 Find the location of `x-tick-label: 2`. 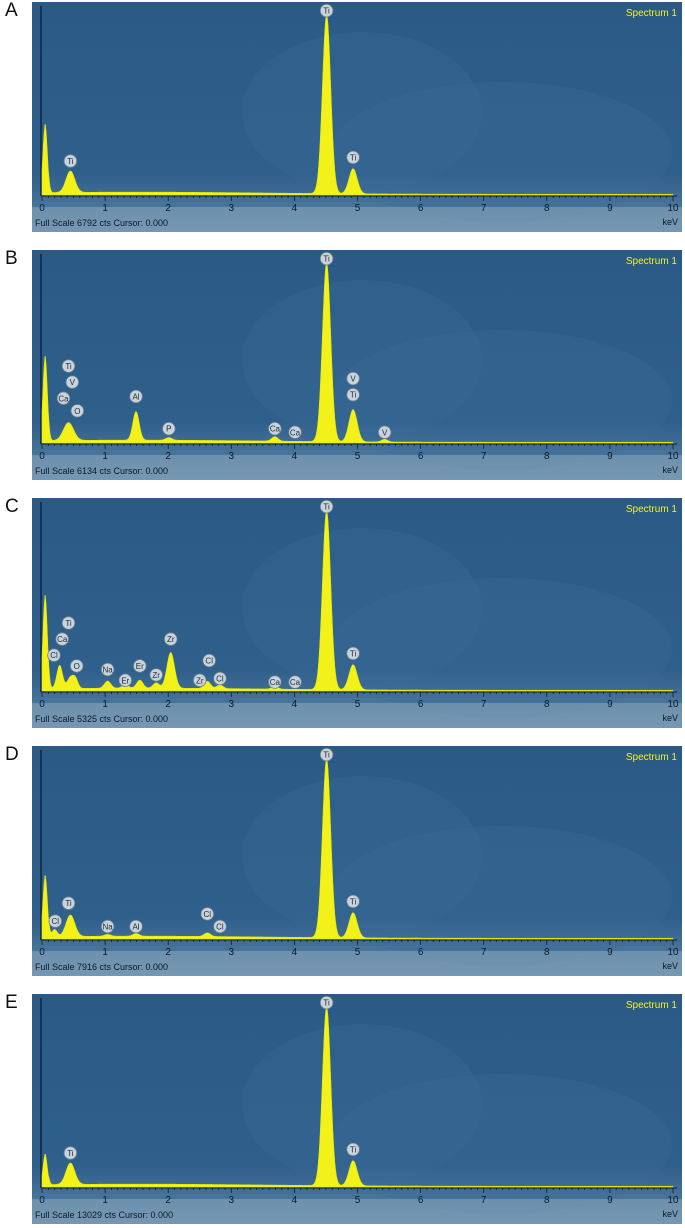

x-tick-label: 2 is located at coordinates (168, 704).